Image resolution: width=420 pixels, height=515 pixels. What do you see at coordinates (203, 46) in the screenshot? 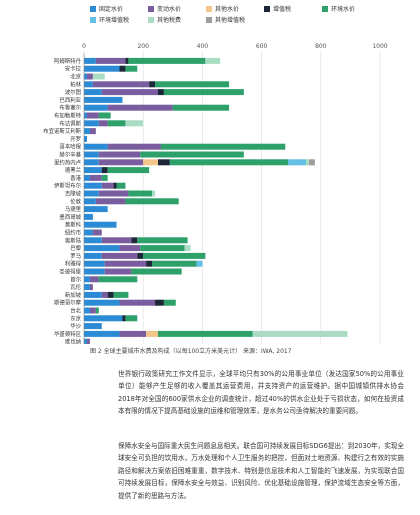
I see `x-tick-label: 400` at bounding box center [203, 46].